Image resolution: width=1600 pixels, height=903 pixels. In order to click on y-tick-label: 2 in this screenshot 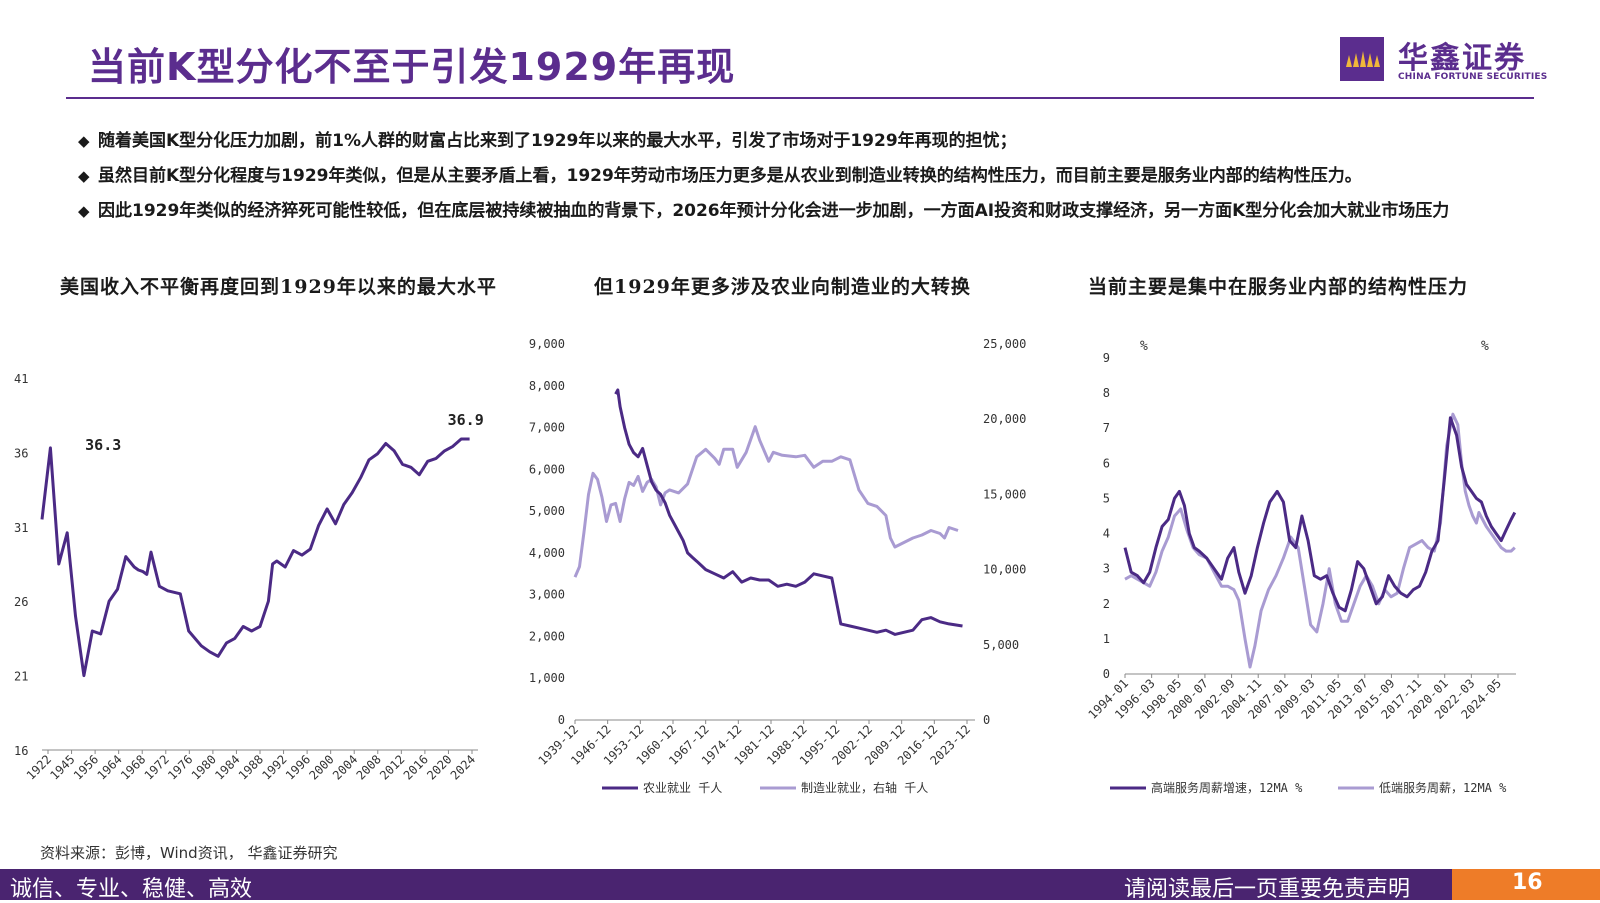, I will do `click(1106, 604)`.